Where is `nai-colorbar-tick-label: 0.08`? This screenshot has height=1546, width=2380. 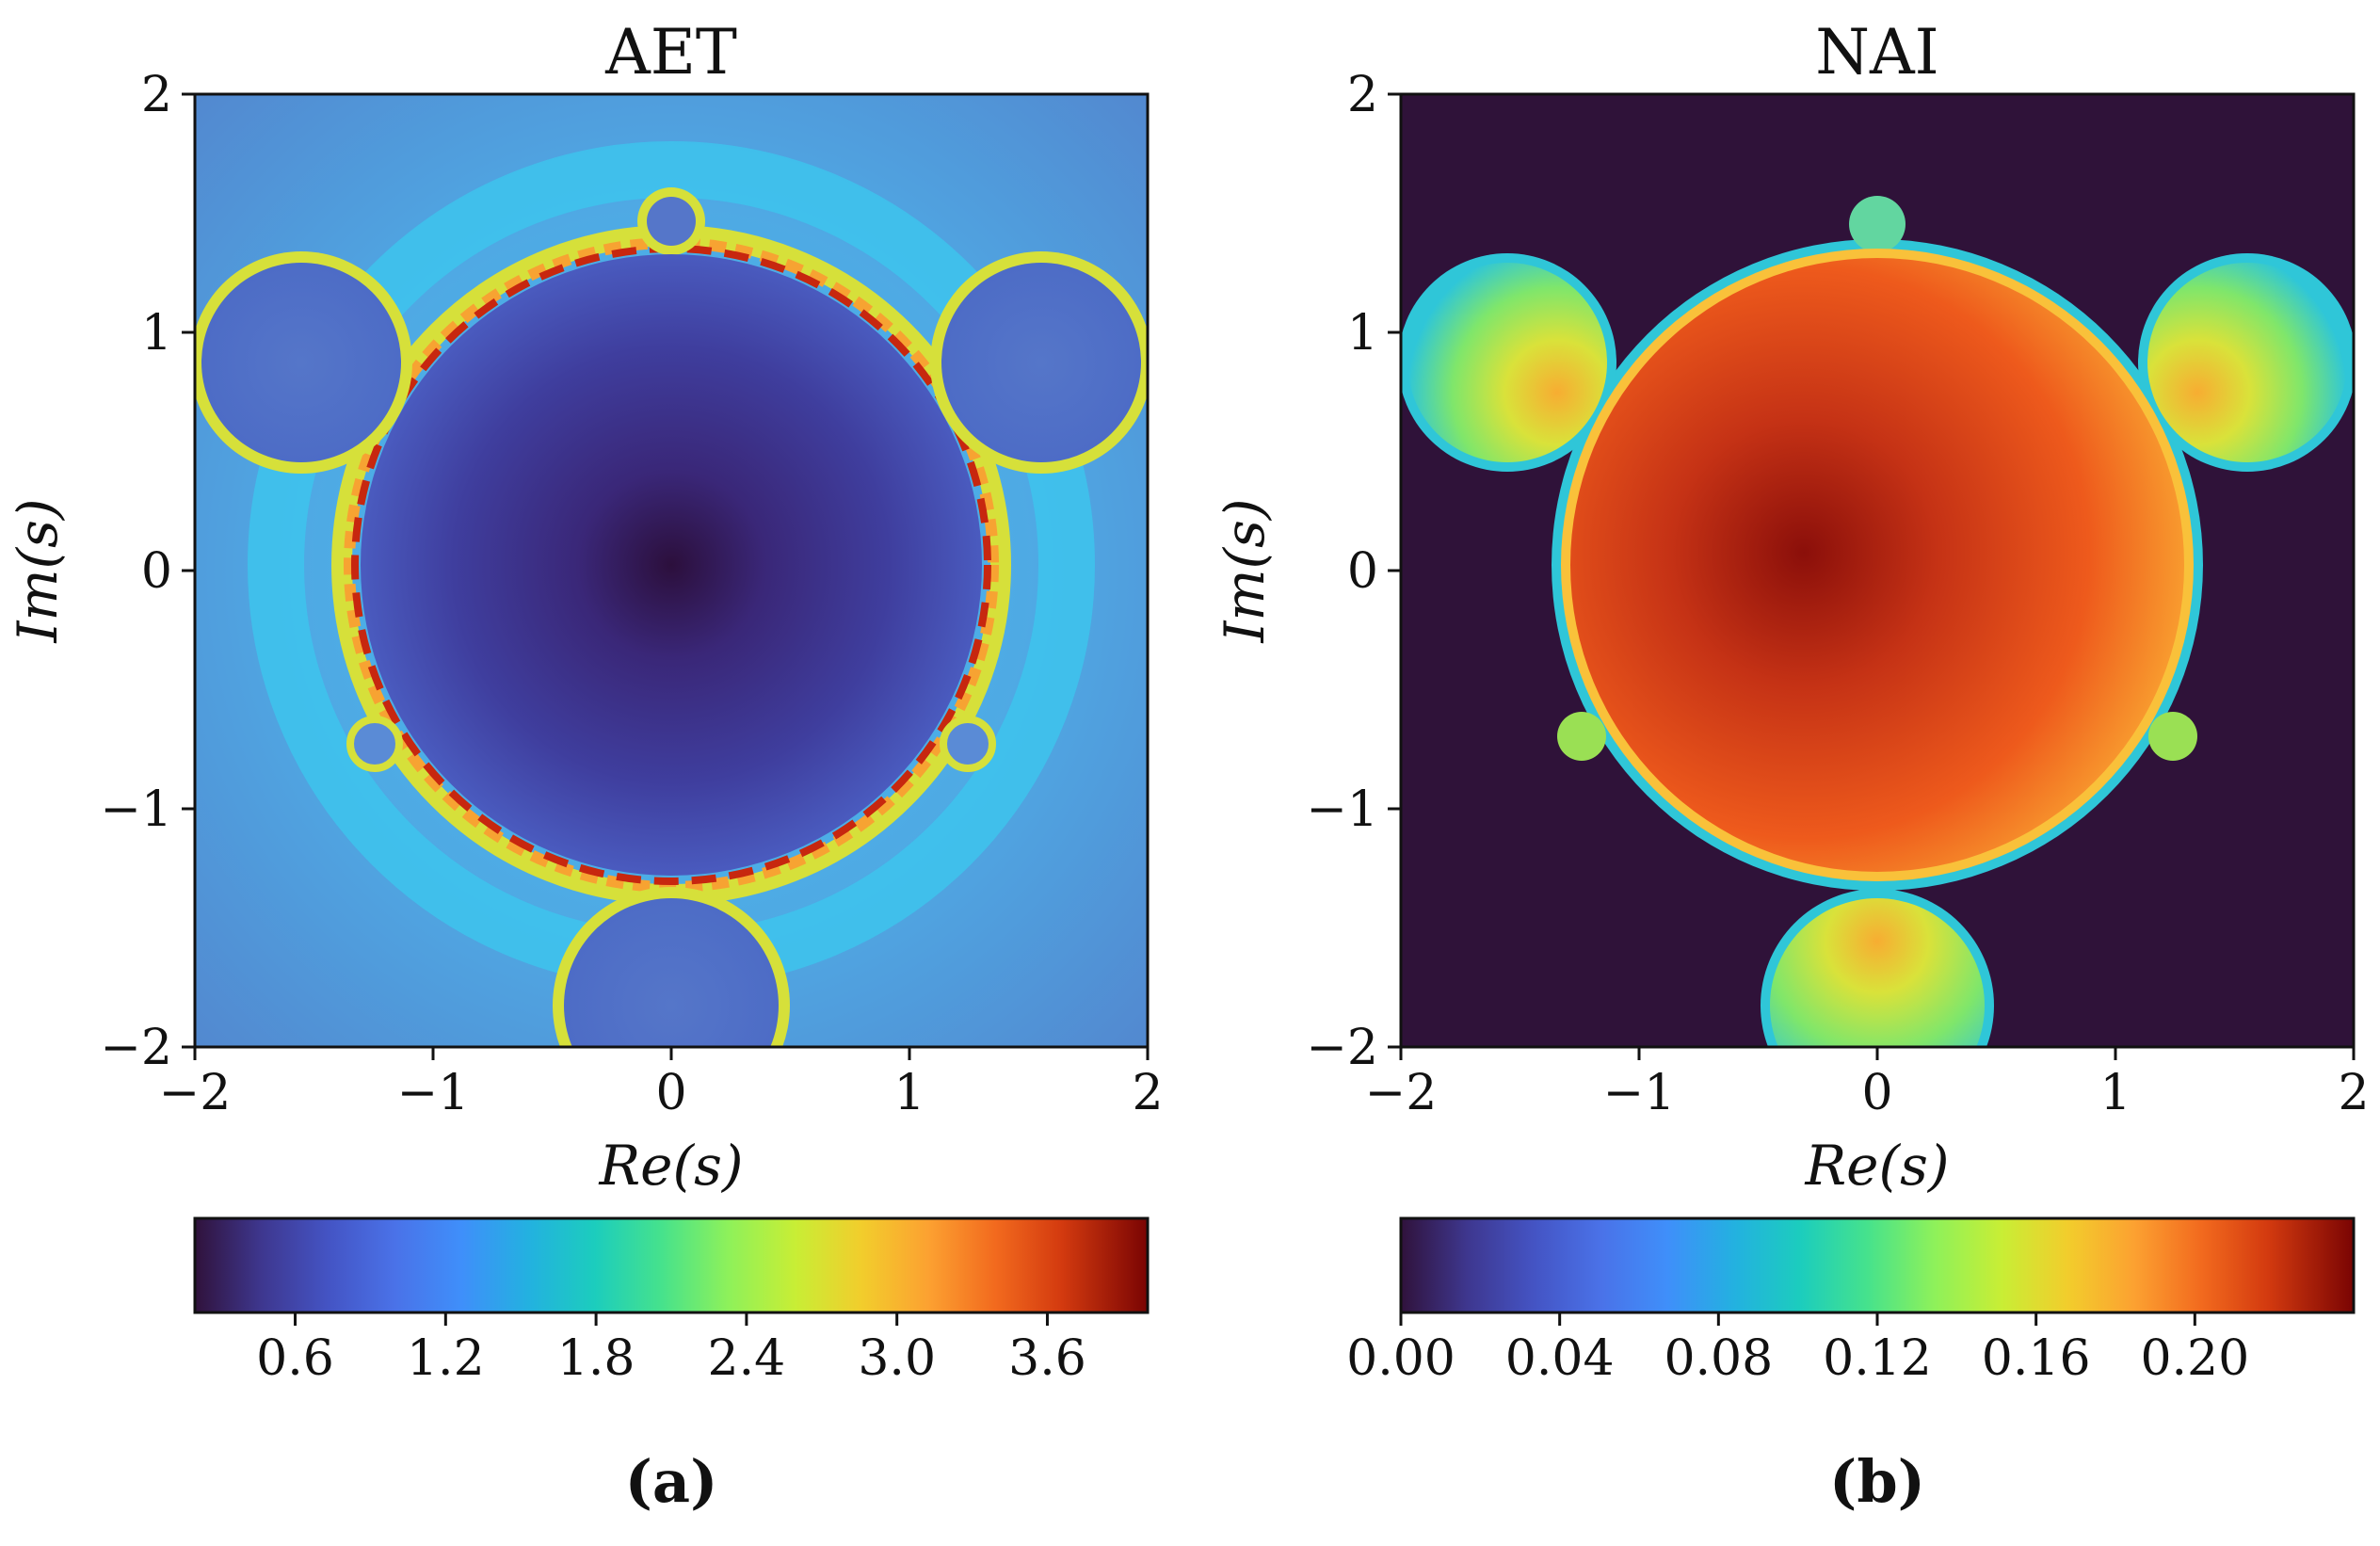
nai-colorbar-tick-label: 0.08 is located at coordinates (1718, 1358).